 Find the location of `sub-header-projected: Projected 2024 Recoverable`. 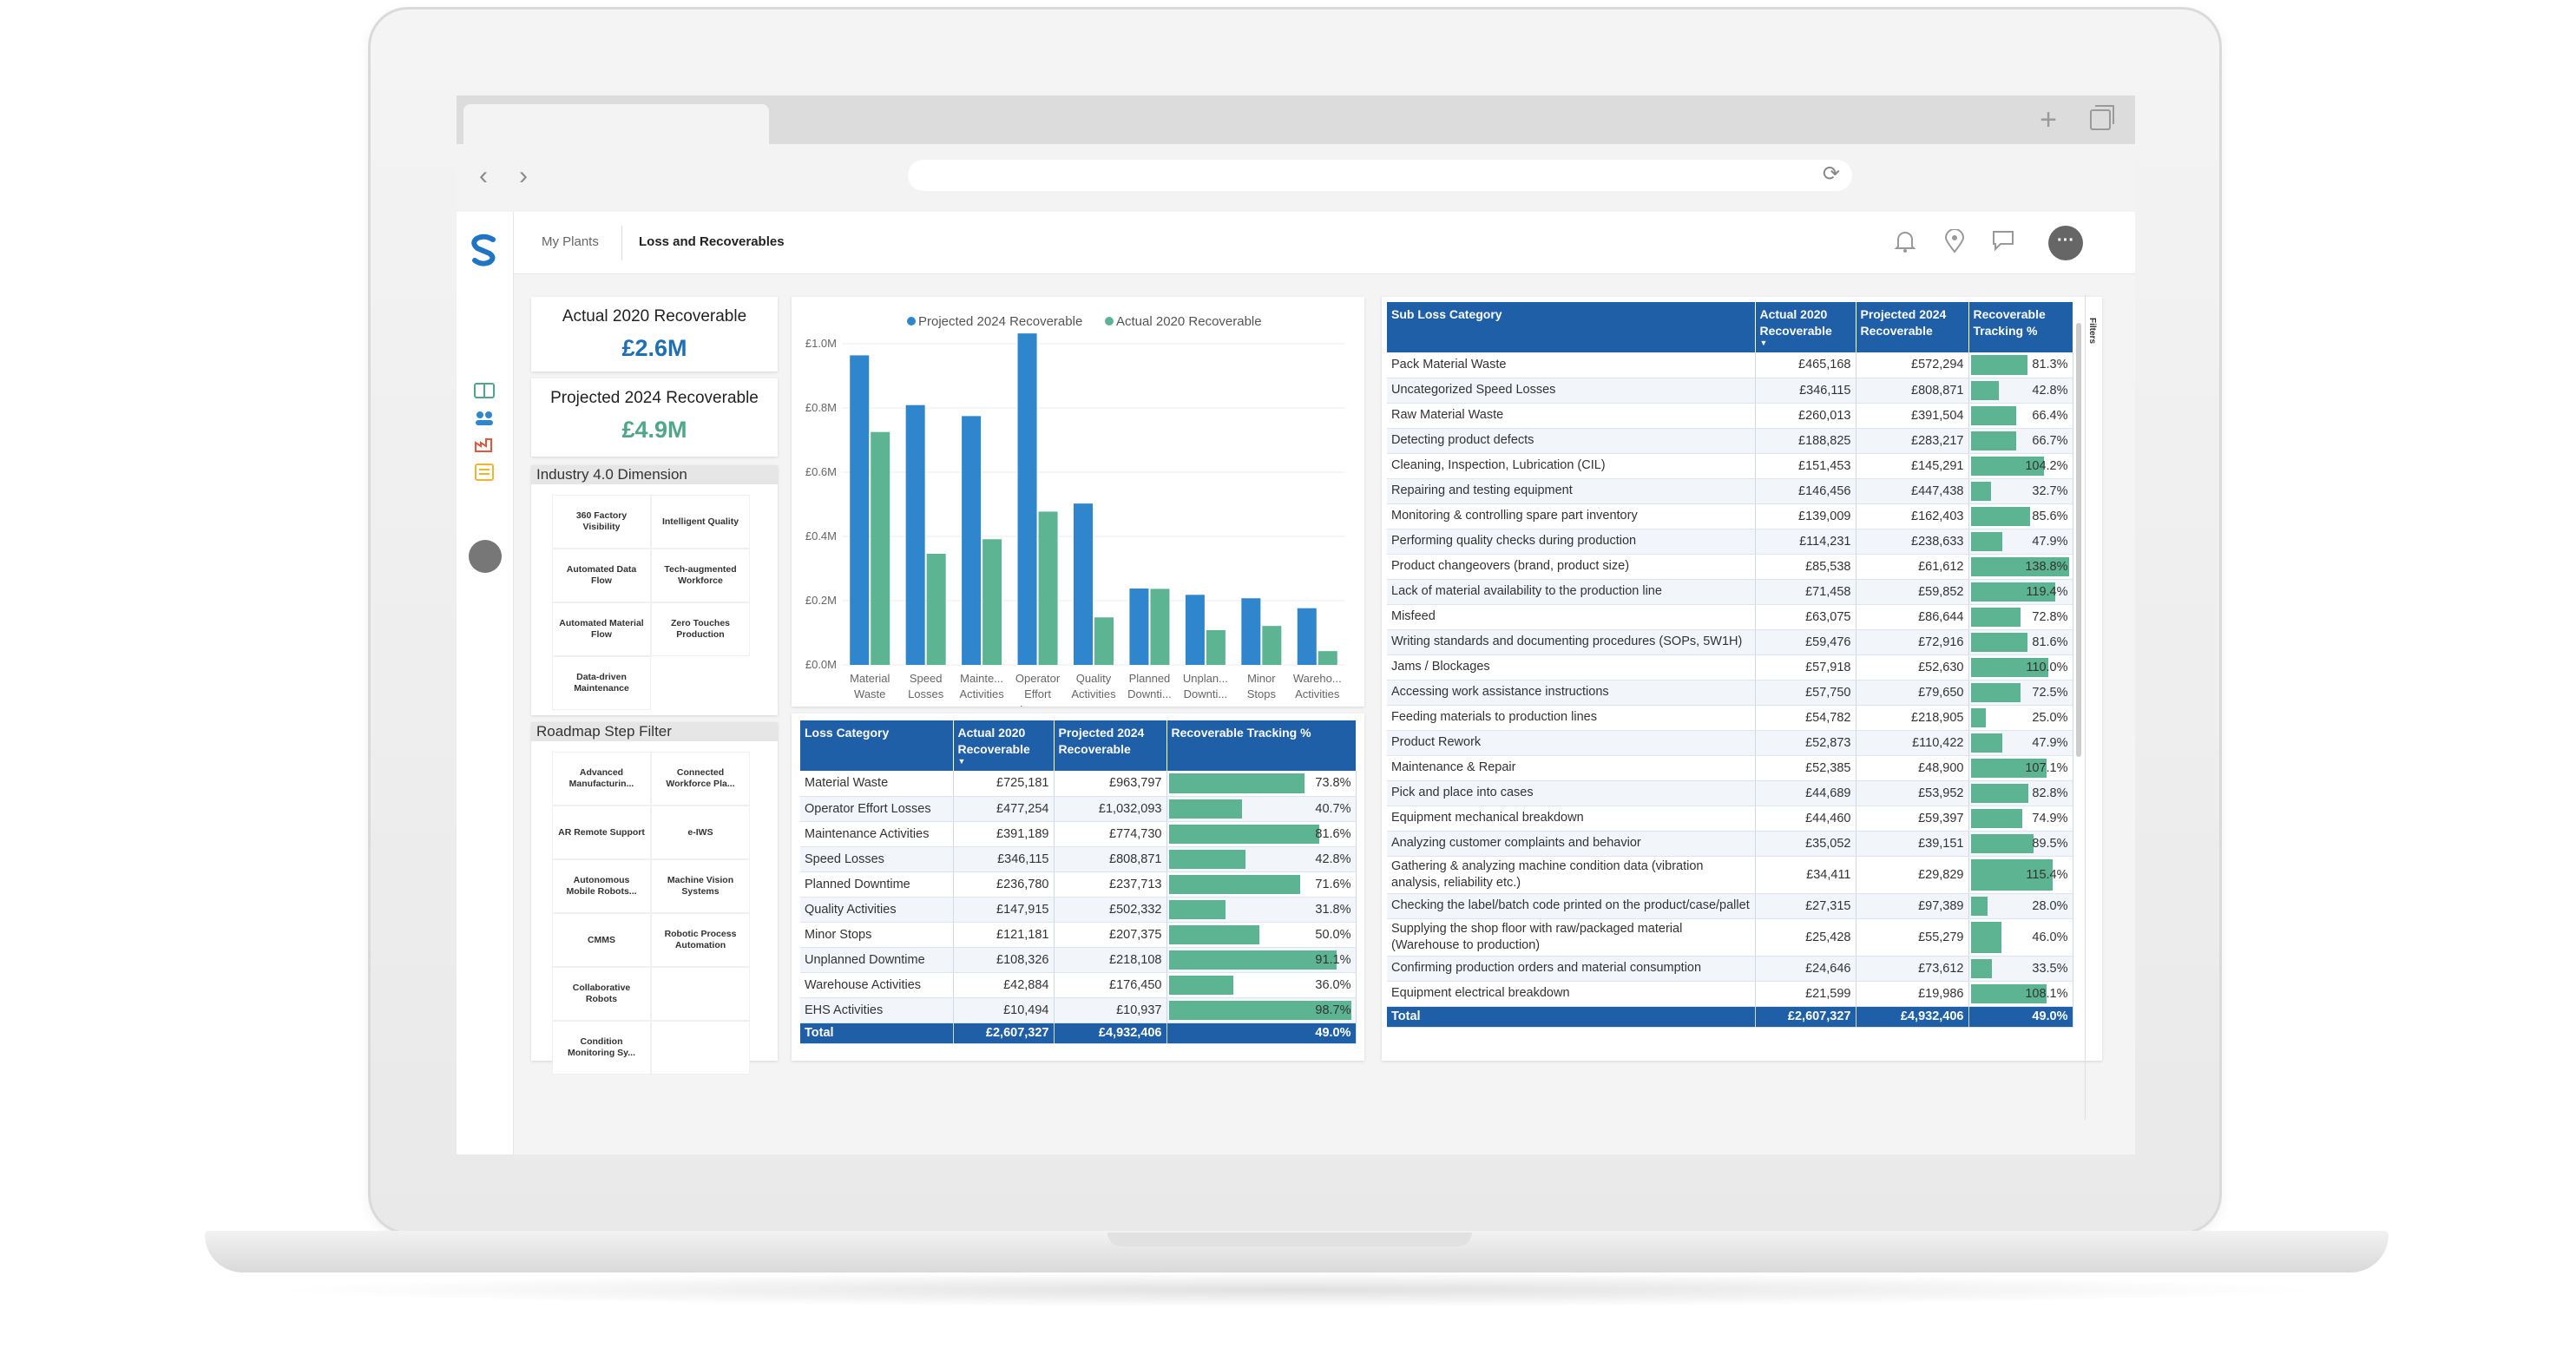

sub-header-projected: Projected 2024 Recoverable is located at coordinates (1912, 327).